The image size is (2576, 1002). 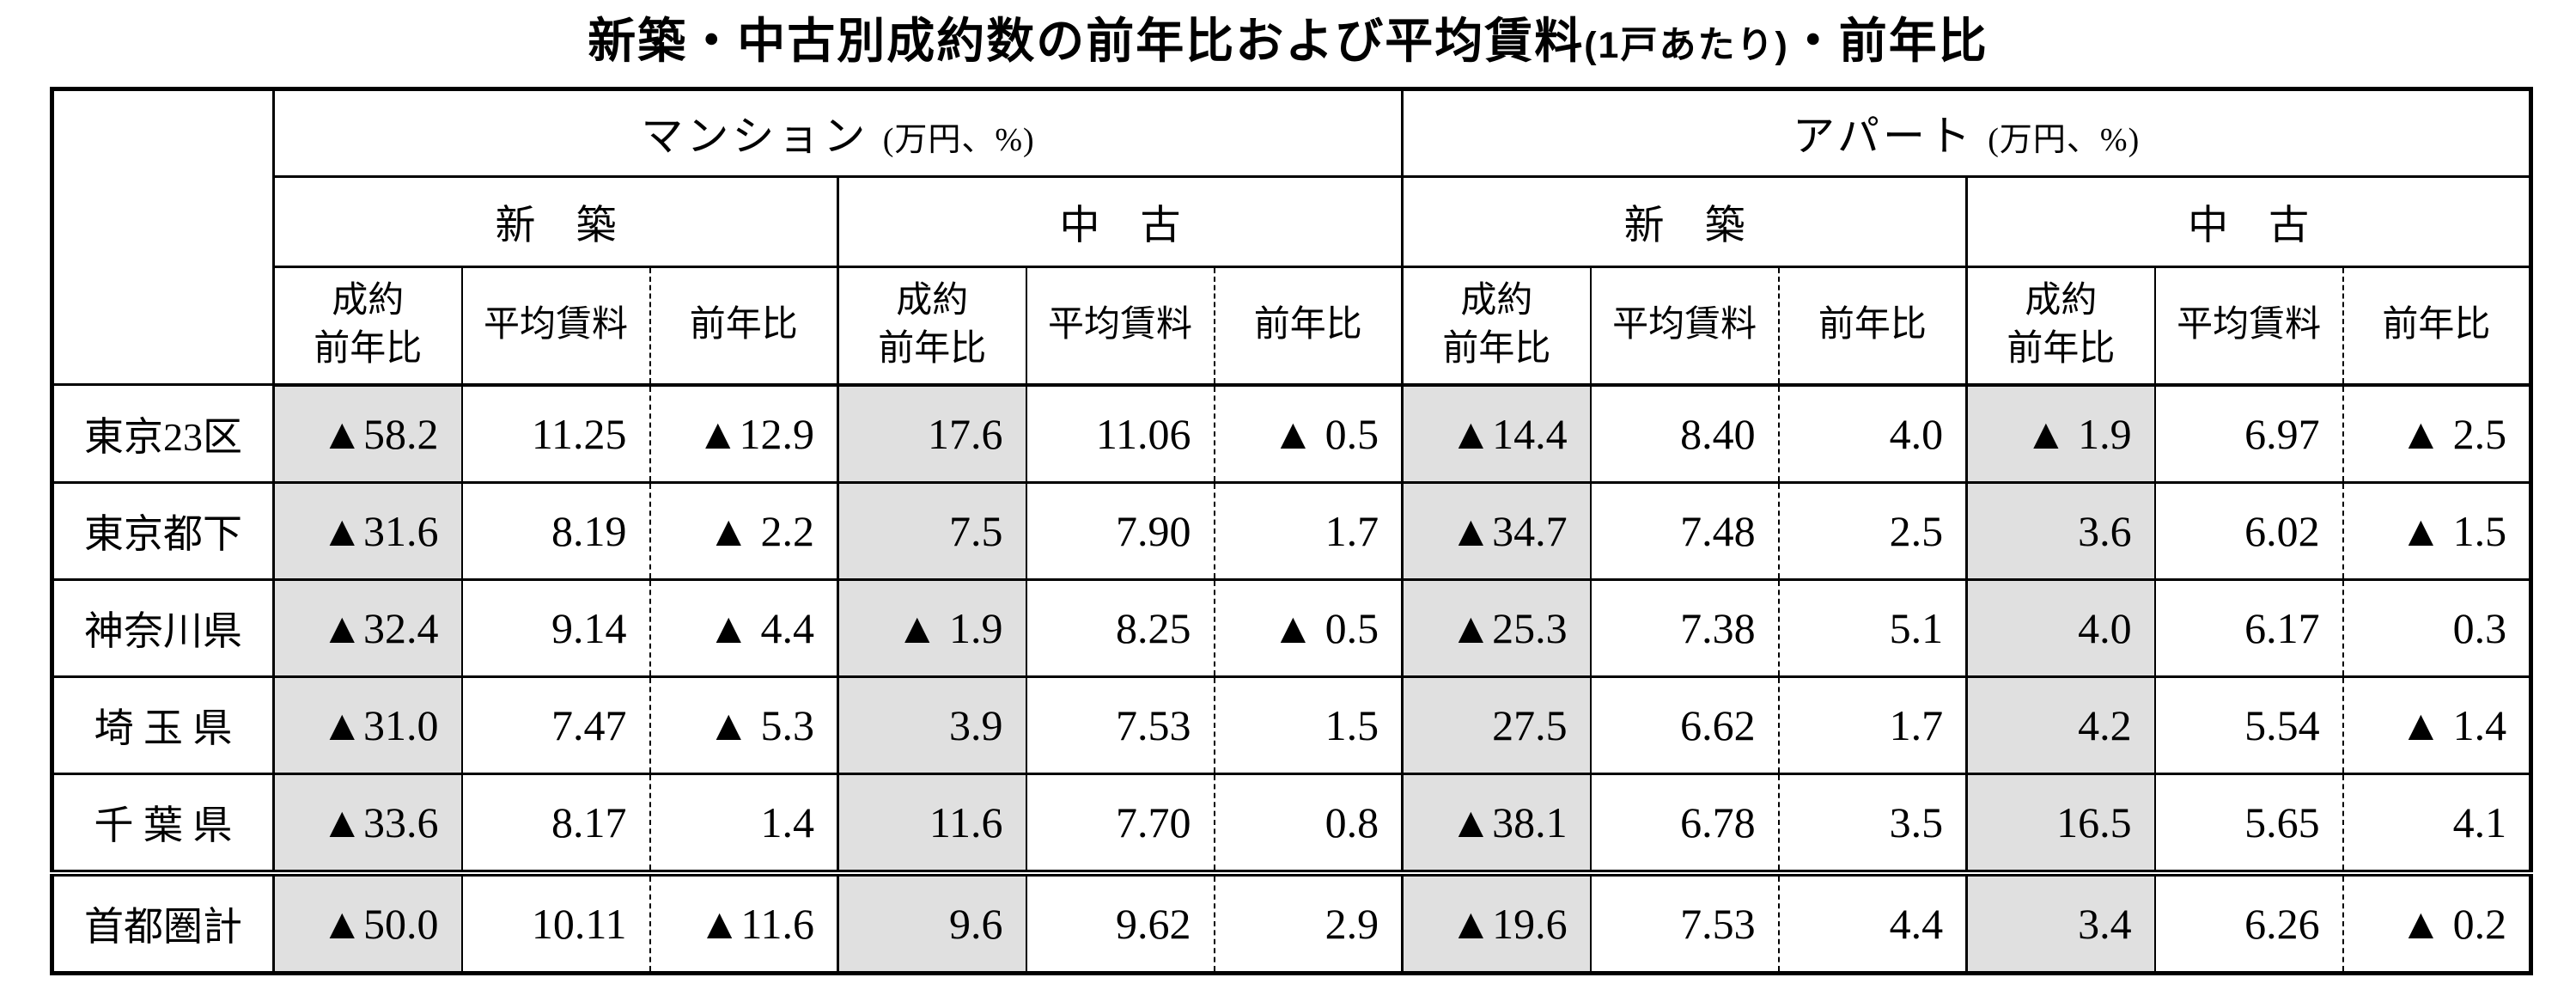 What do you see at coordinates (931, 531) in the screenshot?
I see `data-cell: 7.5` at bounding box center [931, 531].